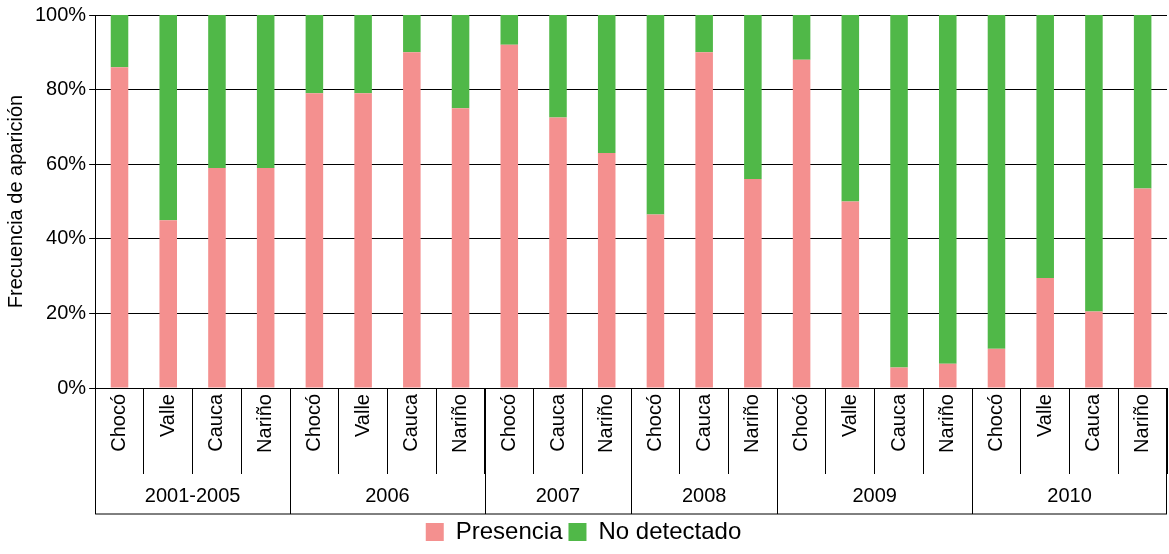 This screenshot has height=554, width=1169. What do you see at coordinates (704, 494) in the screenshot?
I see `text: 2008` at bounding box center [704, 494].